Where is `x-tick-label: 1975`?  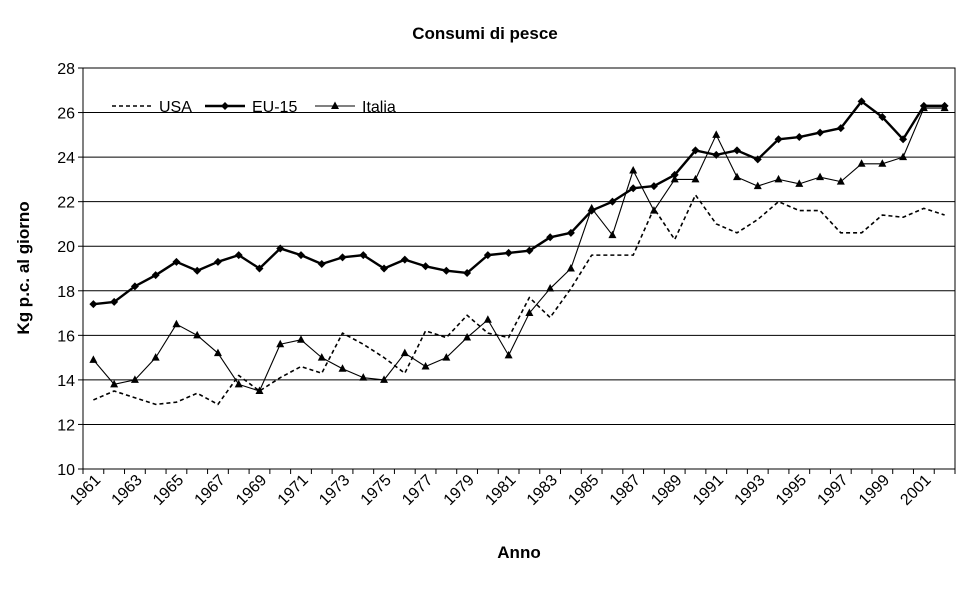
x-tick-label: 1975 is located at coordinates (376, 490).